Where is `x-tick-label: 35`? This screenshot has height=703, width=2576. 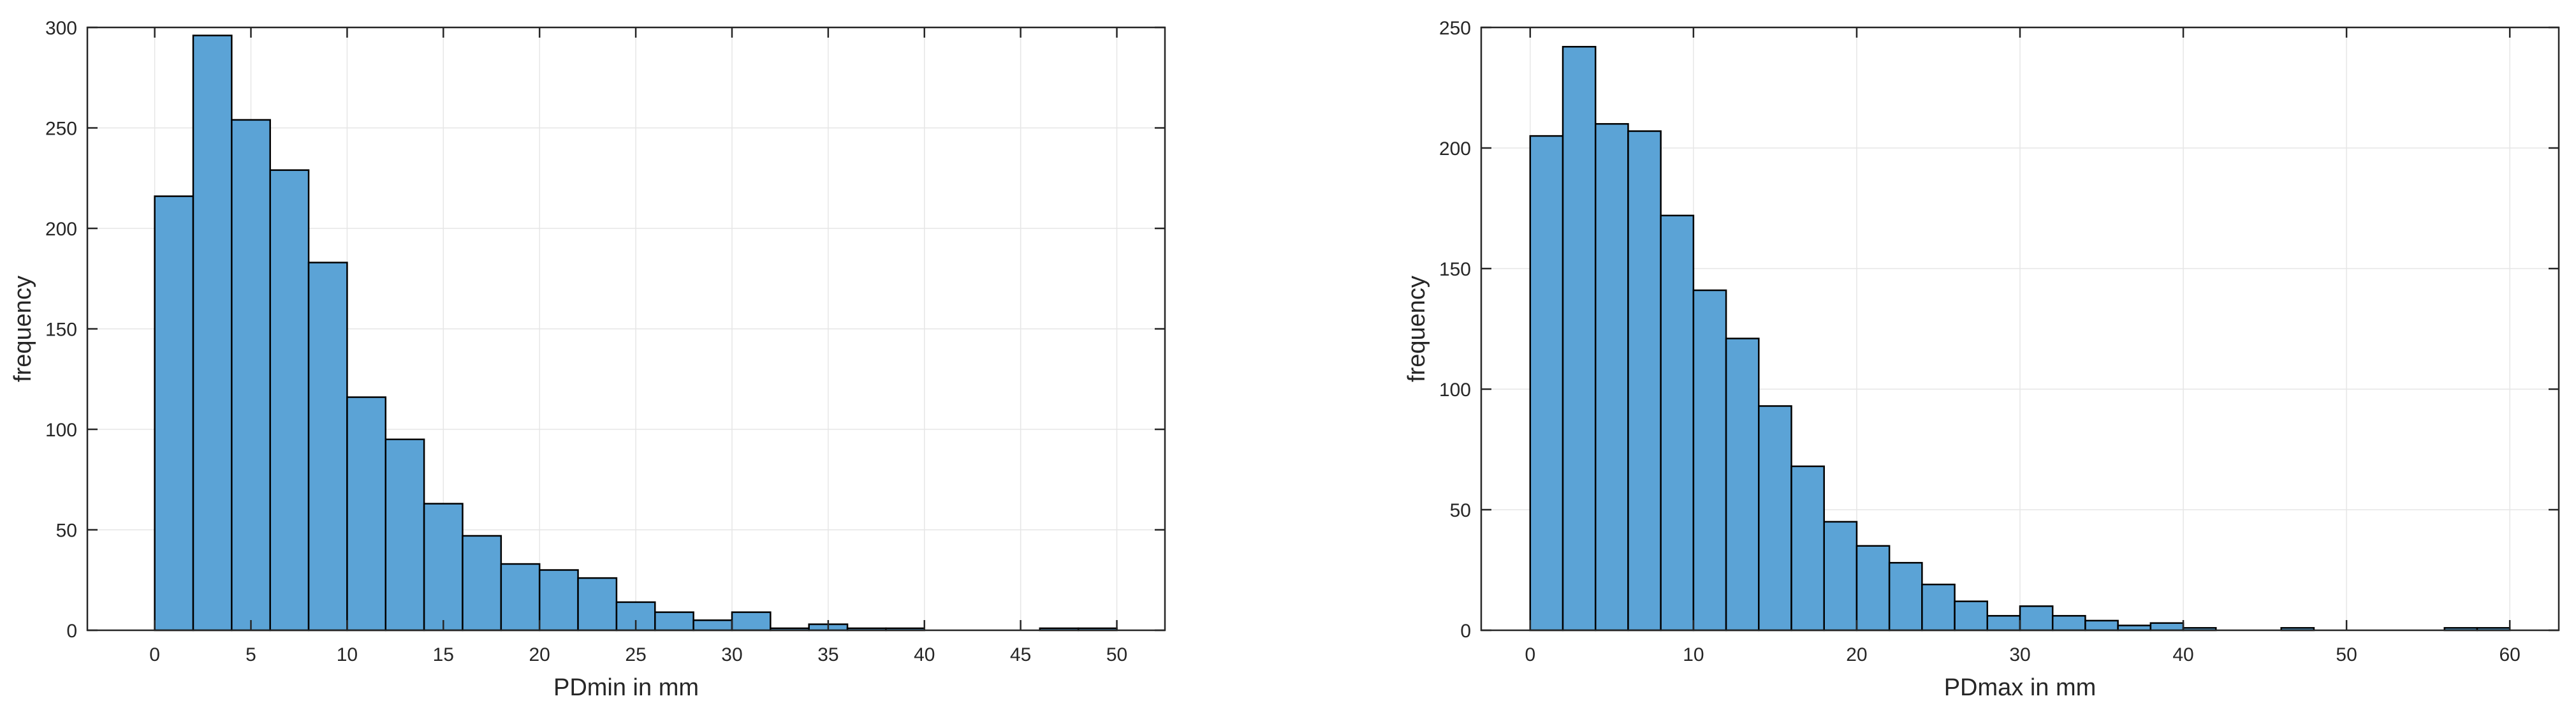 x-tick-label: 35 is located at coordinates (827, 654).